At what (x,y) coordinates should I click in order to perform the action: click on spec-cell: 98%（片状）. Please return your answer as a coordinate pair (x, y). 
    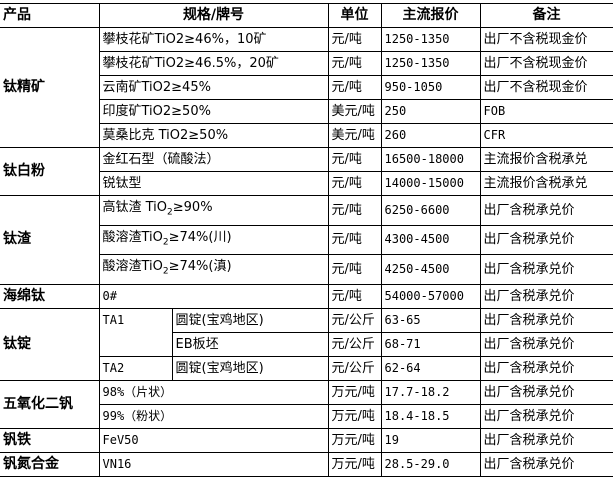
    Looking at the image, I should click on (213, 392).